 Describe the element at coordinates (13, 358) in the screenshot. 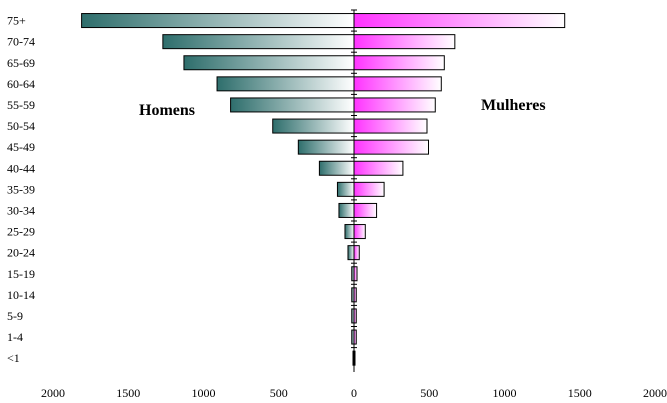

I see `category-label: <1` at that location.